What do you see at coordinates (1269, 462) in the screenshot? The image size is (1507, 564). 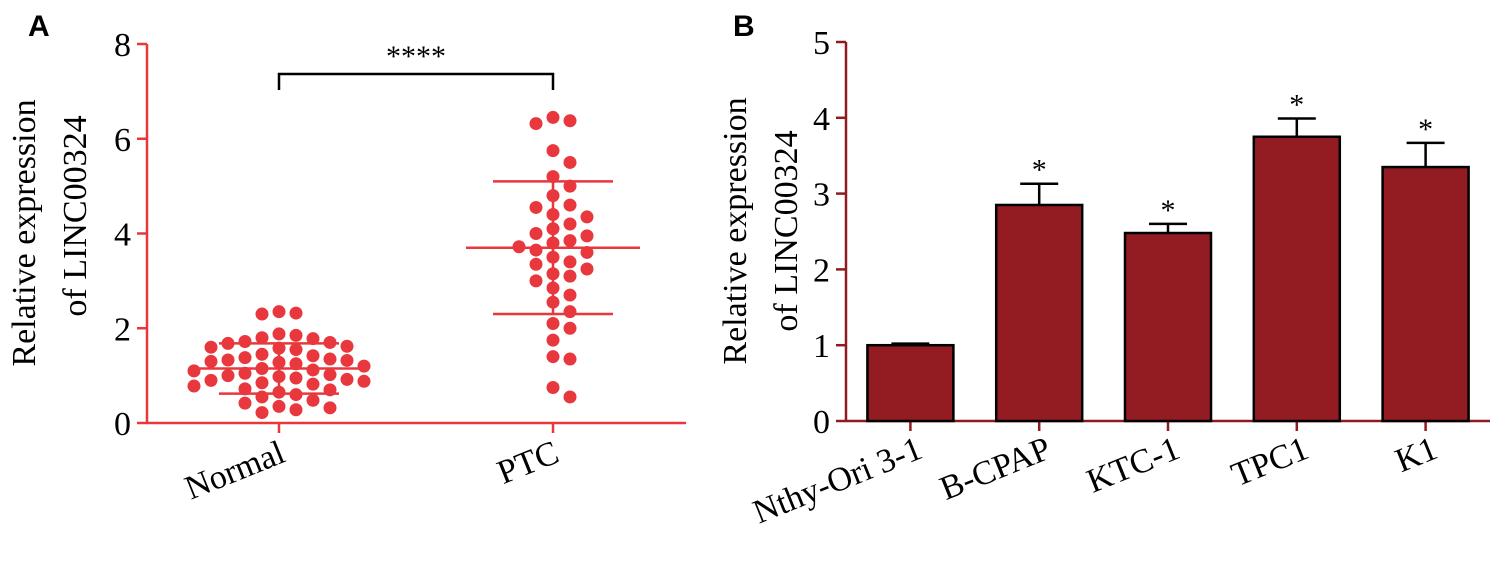 I see `panel-b-x-tick-label: TPC1` at bounding box center [1269, 462].